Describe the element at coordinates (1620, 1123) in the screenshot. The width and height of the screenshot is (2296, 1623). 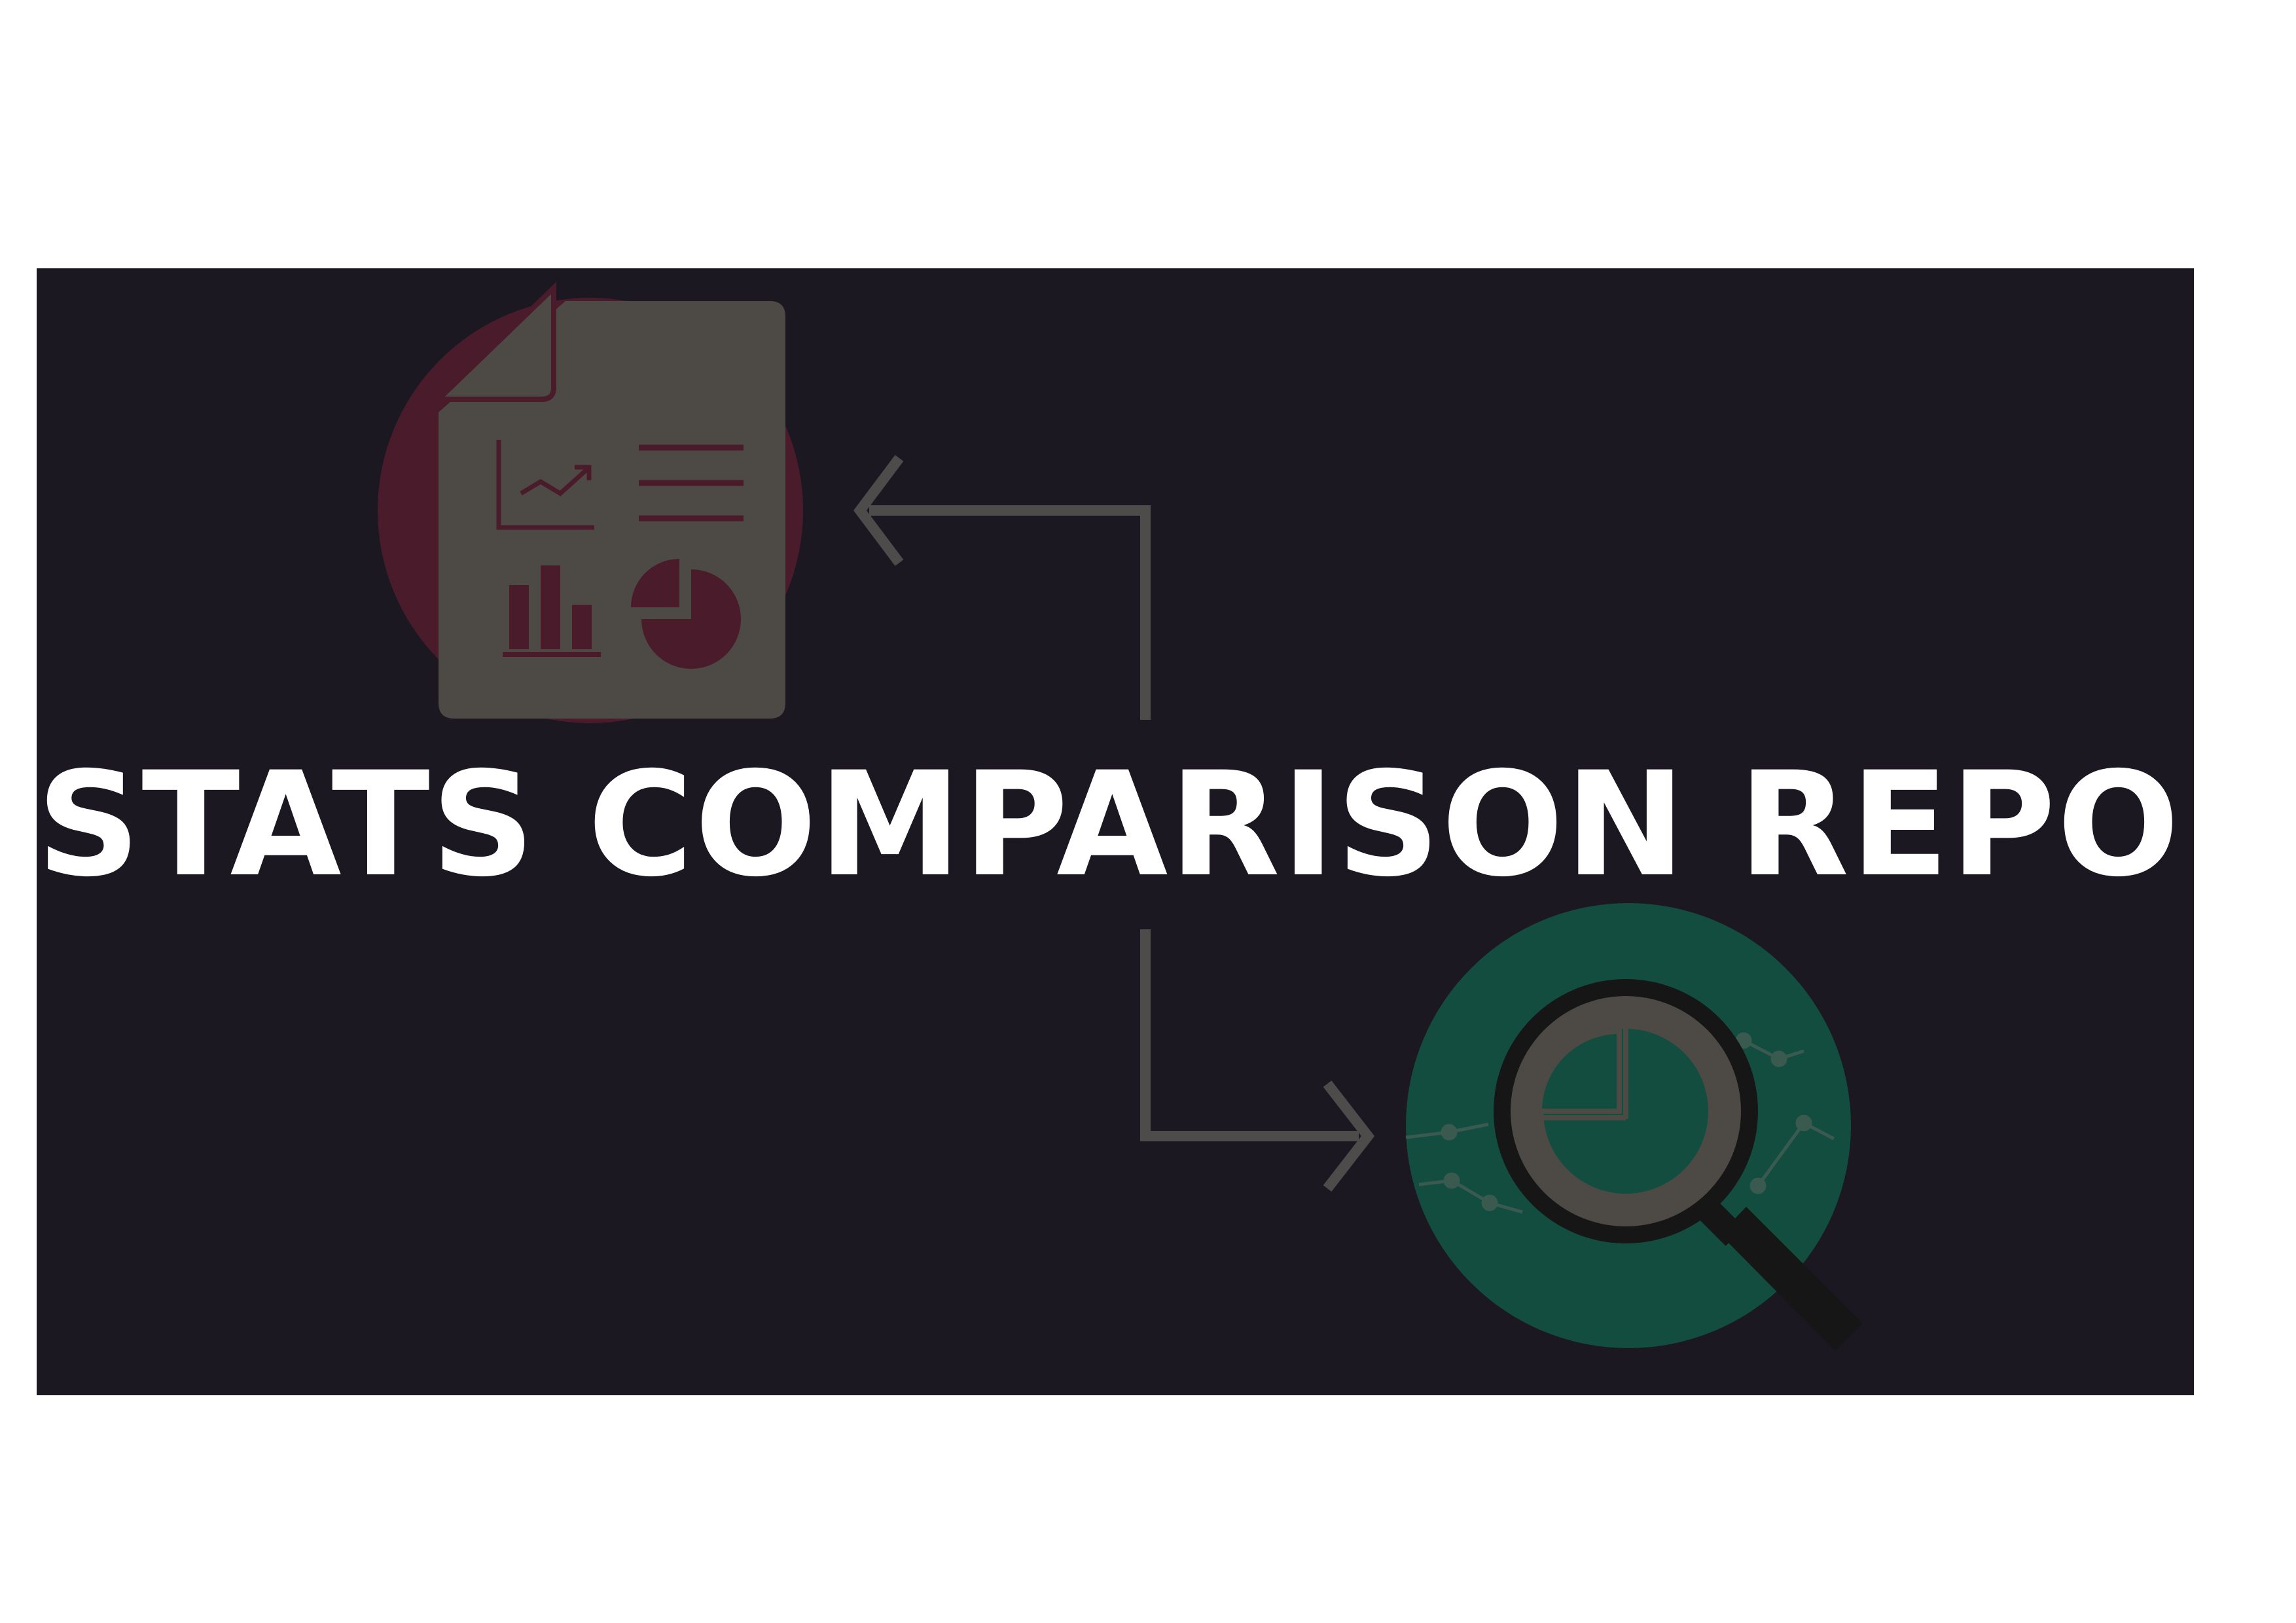
I see `analysis-graph-lines-icon` at that location.